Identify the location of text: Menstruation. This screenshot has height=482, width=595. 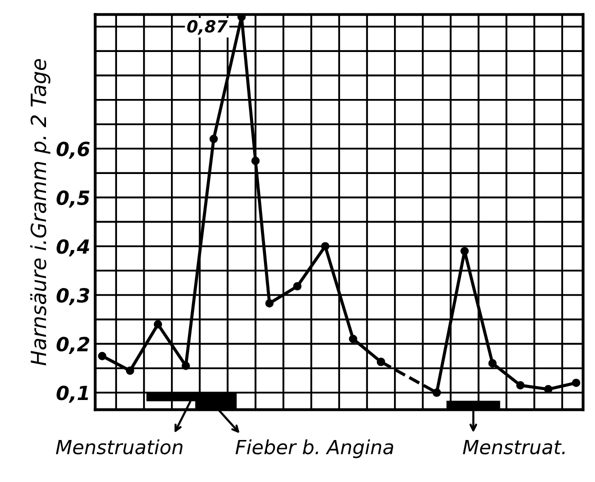
(119, 446).